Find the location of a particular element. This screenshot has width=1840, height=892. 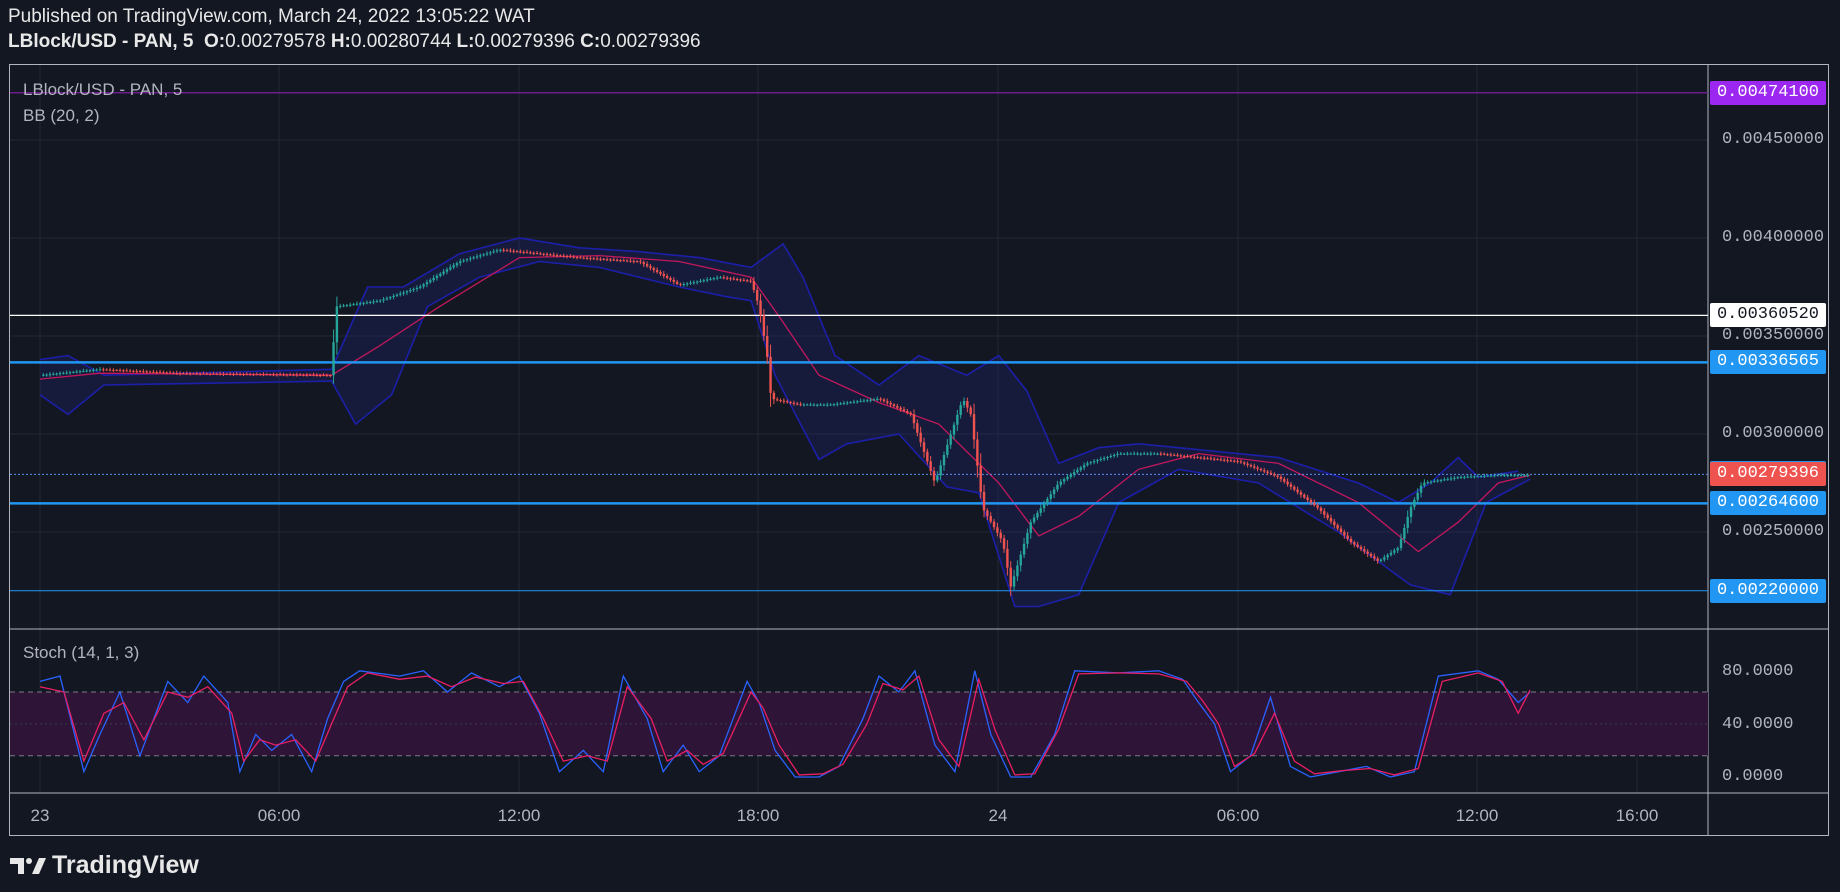

low-value: 0.00279396 is located at coordinates (524, 41).